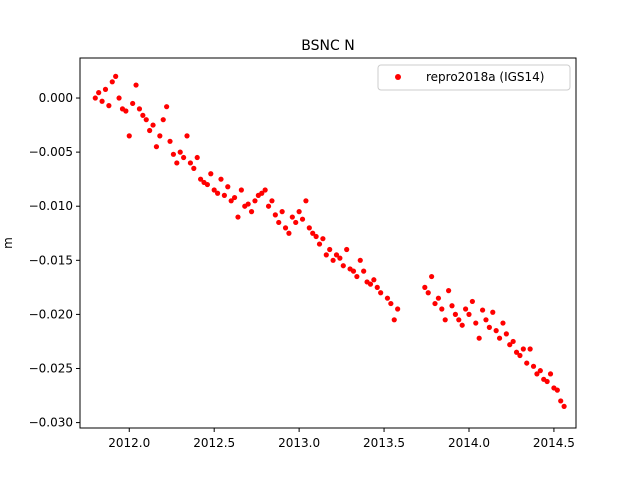 This screenshot has height=480, width=640. What do you see at coordinates (384, 443) in the screenshot?
I see `x-tick-label: 2013.5` at bounding box center [384, 443].